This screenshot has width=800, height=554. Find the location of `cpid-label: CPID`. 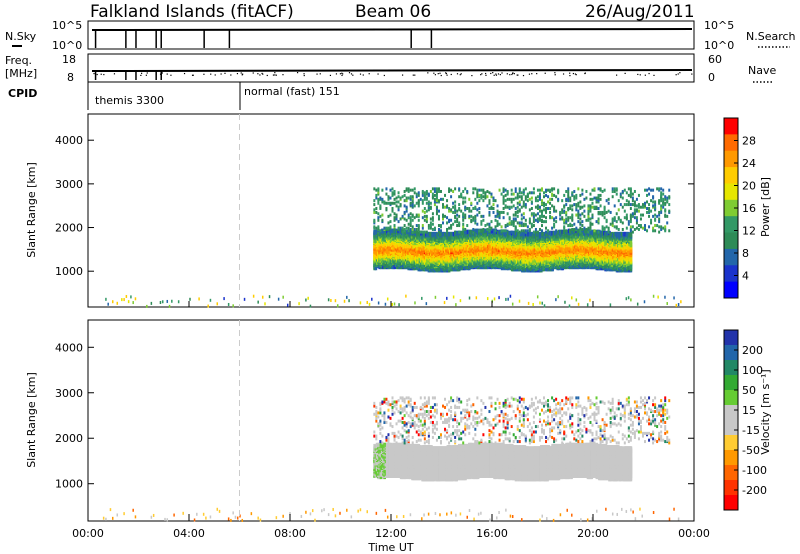

cpid-label: CPID is located at coordinates (22, 93).